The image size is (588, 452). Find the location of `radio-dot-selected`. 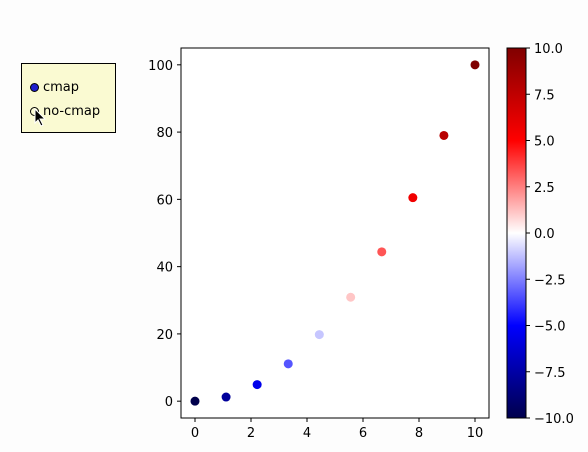

radio-dot-selected is located at coordinates (34, 87).